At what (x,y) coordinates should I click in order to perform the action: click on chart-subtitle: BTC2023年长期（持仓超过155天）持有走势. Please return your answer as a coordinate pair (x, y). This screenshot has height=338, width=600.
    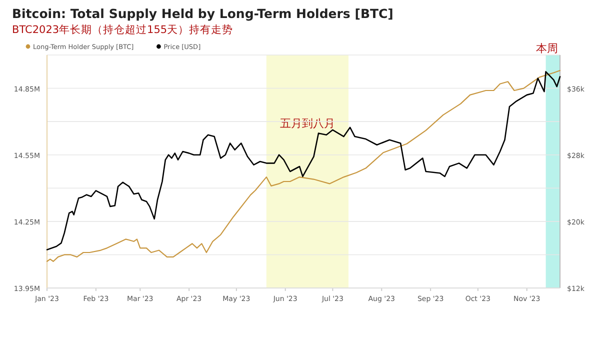
    Looking at the image, I should click on (123, 29).